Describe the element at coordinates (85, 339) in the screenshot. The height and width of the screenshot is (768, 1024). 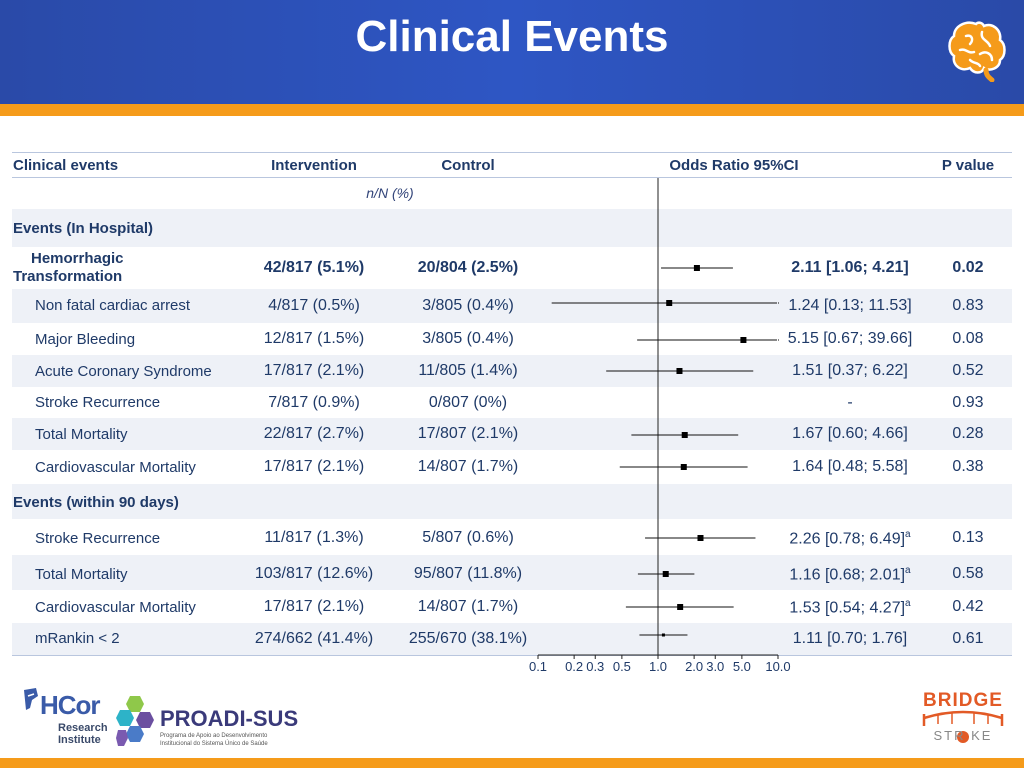
I see `row-label: Major Bleeding` at that location.